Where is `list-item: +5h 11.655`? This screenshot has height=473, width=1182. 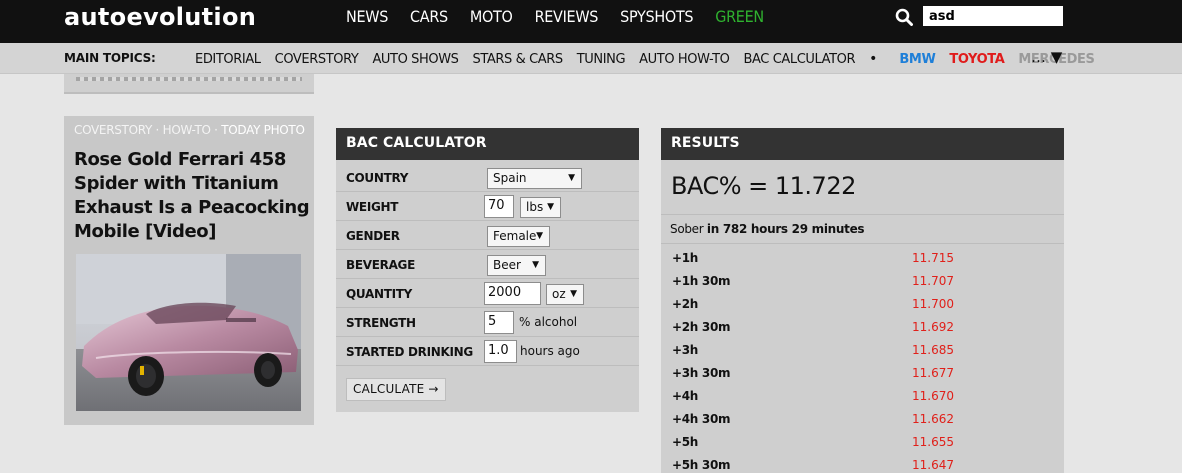
list-item: +5h 11.655 is located at coordinates (813, 442).